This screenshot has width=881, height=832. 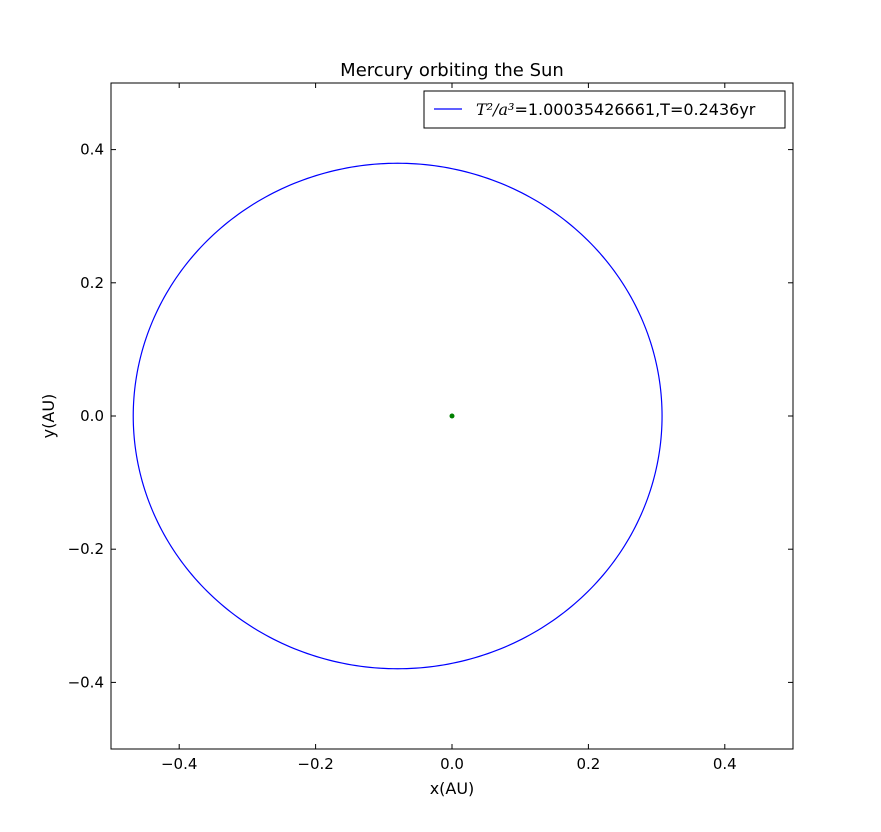 I want to click on legend-label-orbit: T²/a³=1.00035426661,T=0.2436yr, so click(x=616, y=109).